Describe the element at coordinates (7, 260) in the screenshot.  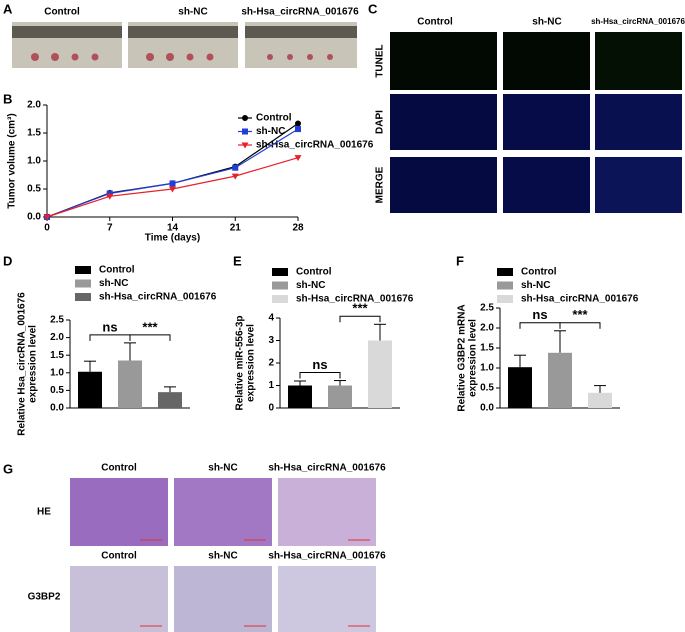
I see `panel-label: D` at that location.